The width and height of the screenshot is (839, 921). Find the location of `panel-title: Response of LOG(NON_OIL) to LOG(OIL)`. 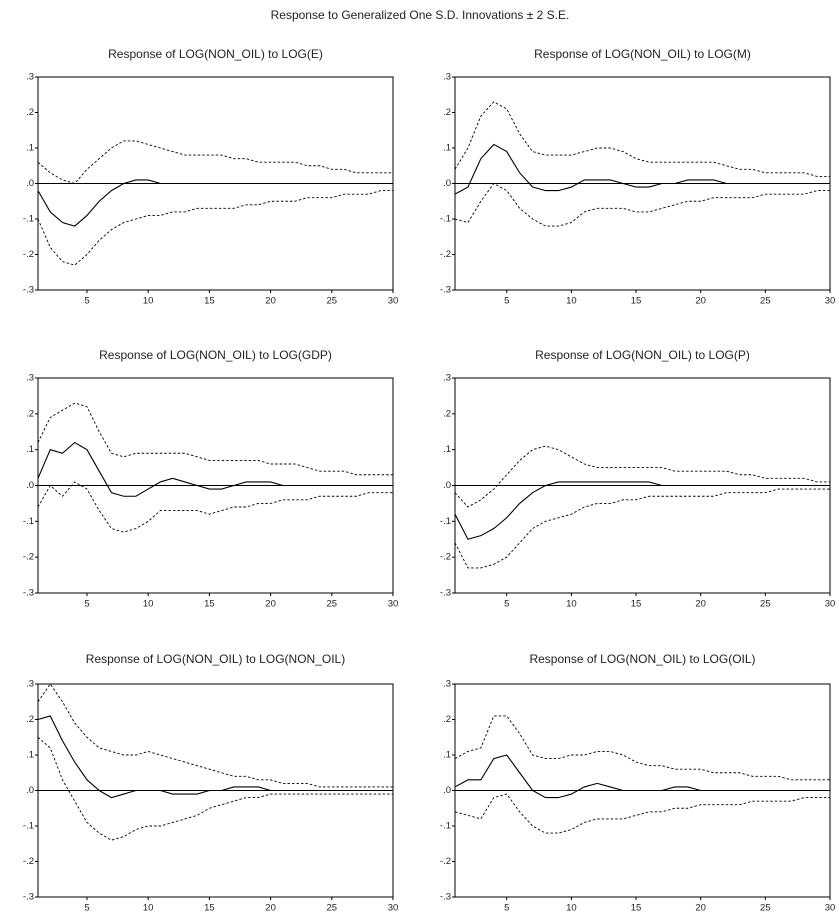

panel-title: Response of LOG(NON_OIL) to LOG(OIL) is located at coordinates (642, 659).